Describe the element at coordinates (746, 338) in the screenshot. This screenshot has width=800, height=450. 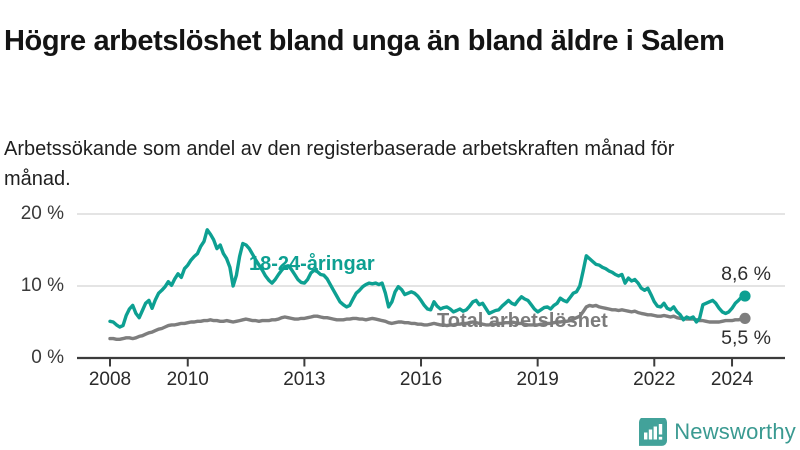
I see `end-value-total: 5,5 %` at that location.